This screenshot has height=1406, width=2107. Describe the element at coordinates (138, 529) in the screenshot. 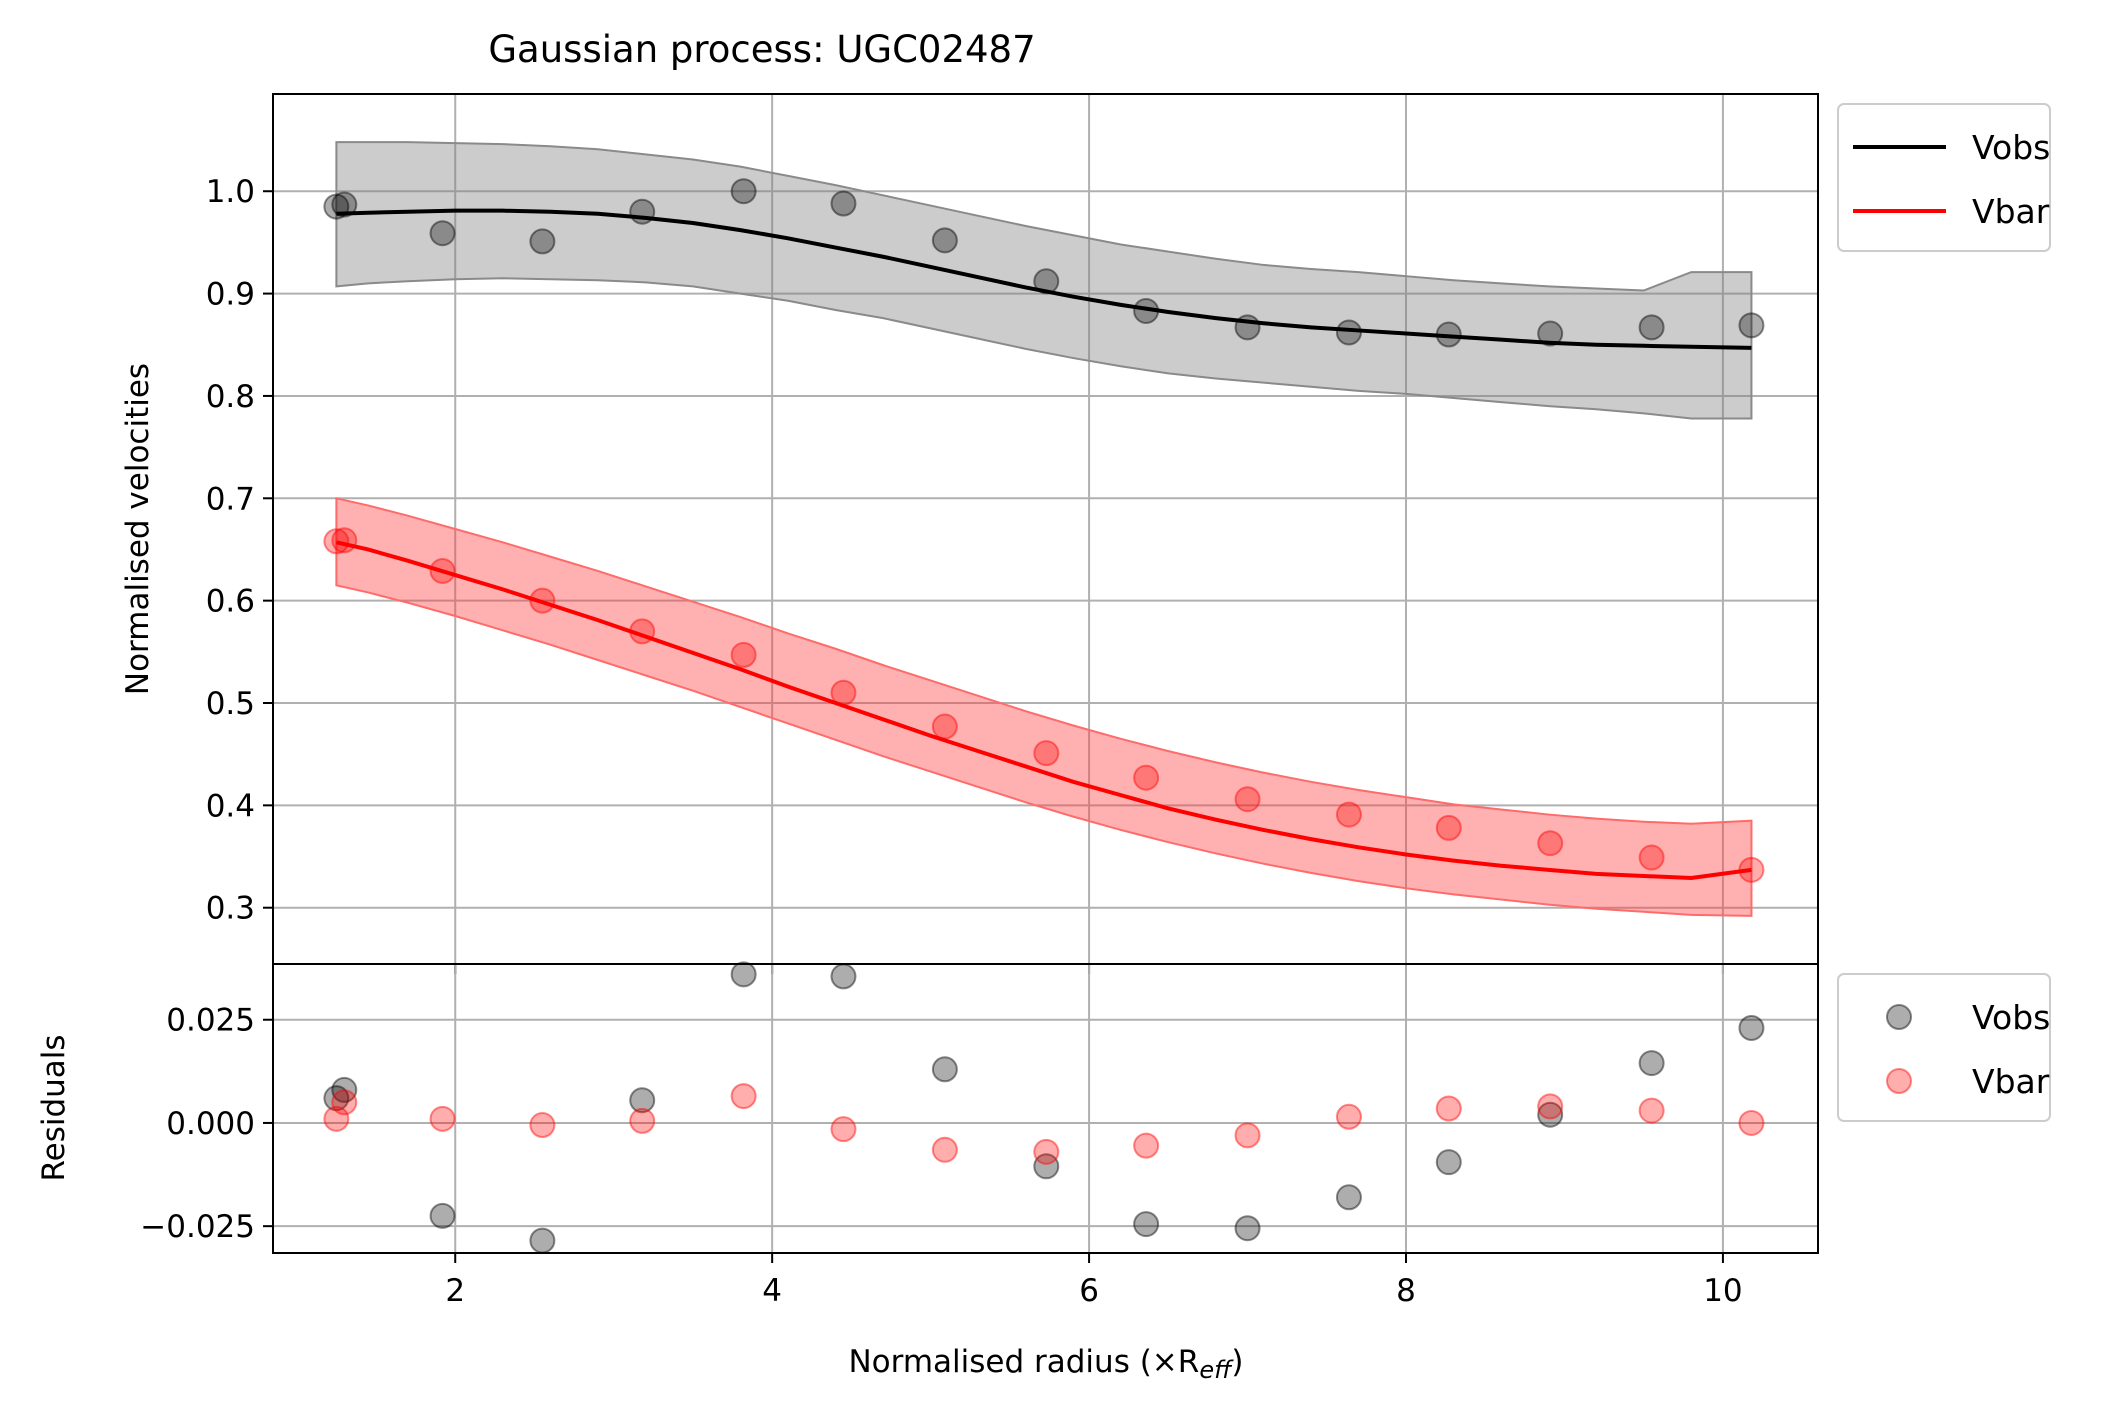

I see `main-panel-y-axis-label: Normalised velocities` at that location.